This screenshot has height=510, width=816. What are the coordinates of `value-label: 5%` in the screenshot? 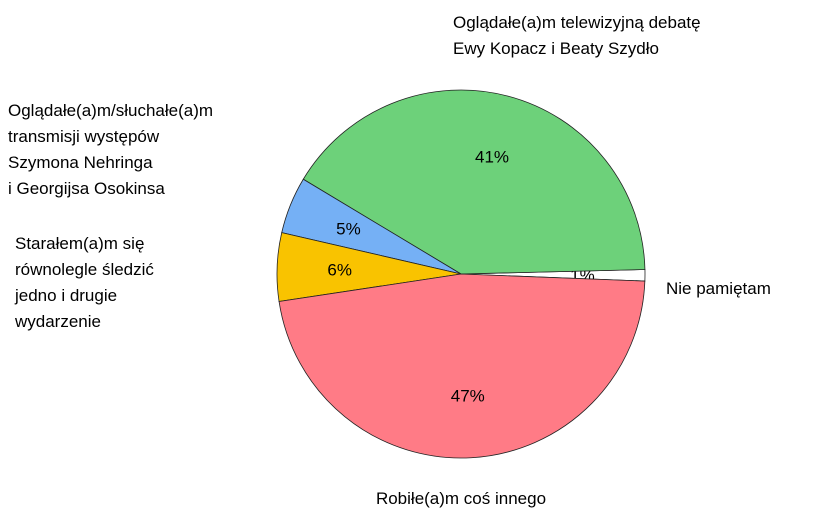 It's located at (348, 229).